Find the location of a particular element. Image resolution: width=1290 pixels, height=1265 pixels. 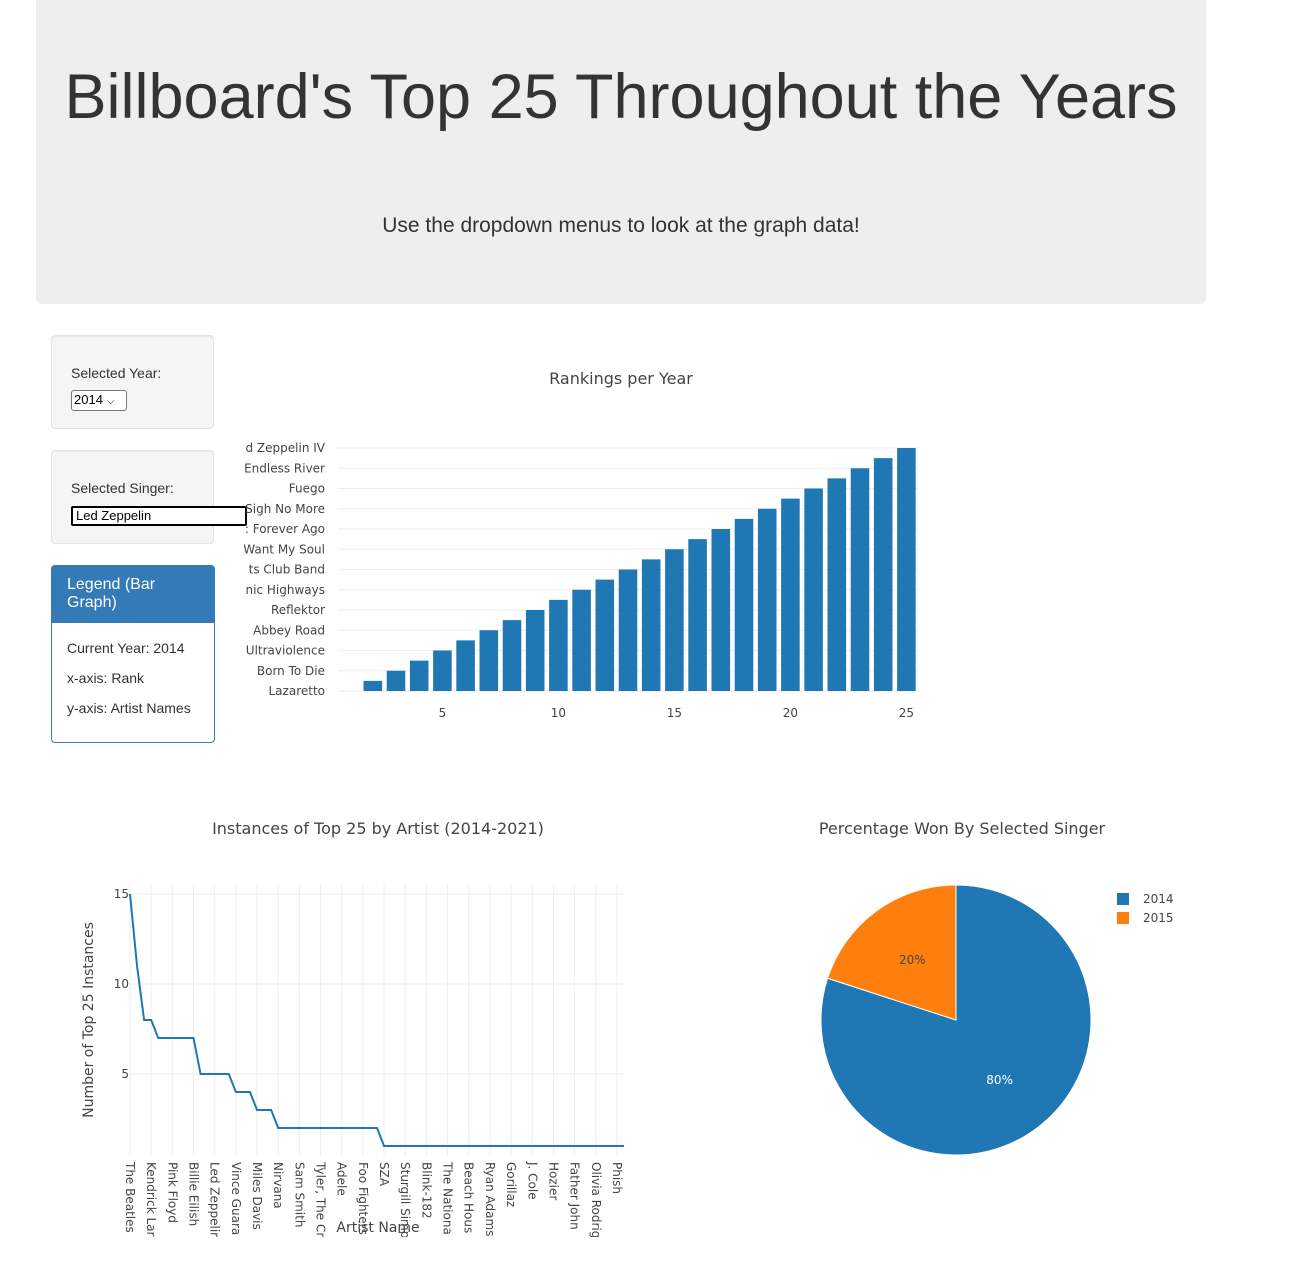

bar-x-tick-label: 25 is located at coordinates (906, 713).